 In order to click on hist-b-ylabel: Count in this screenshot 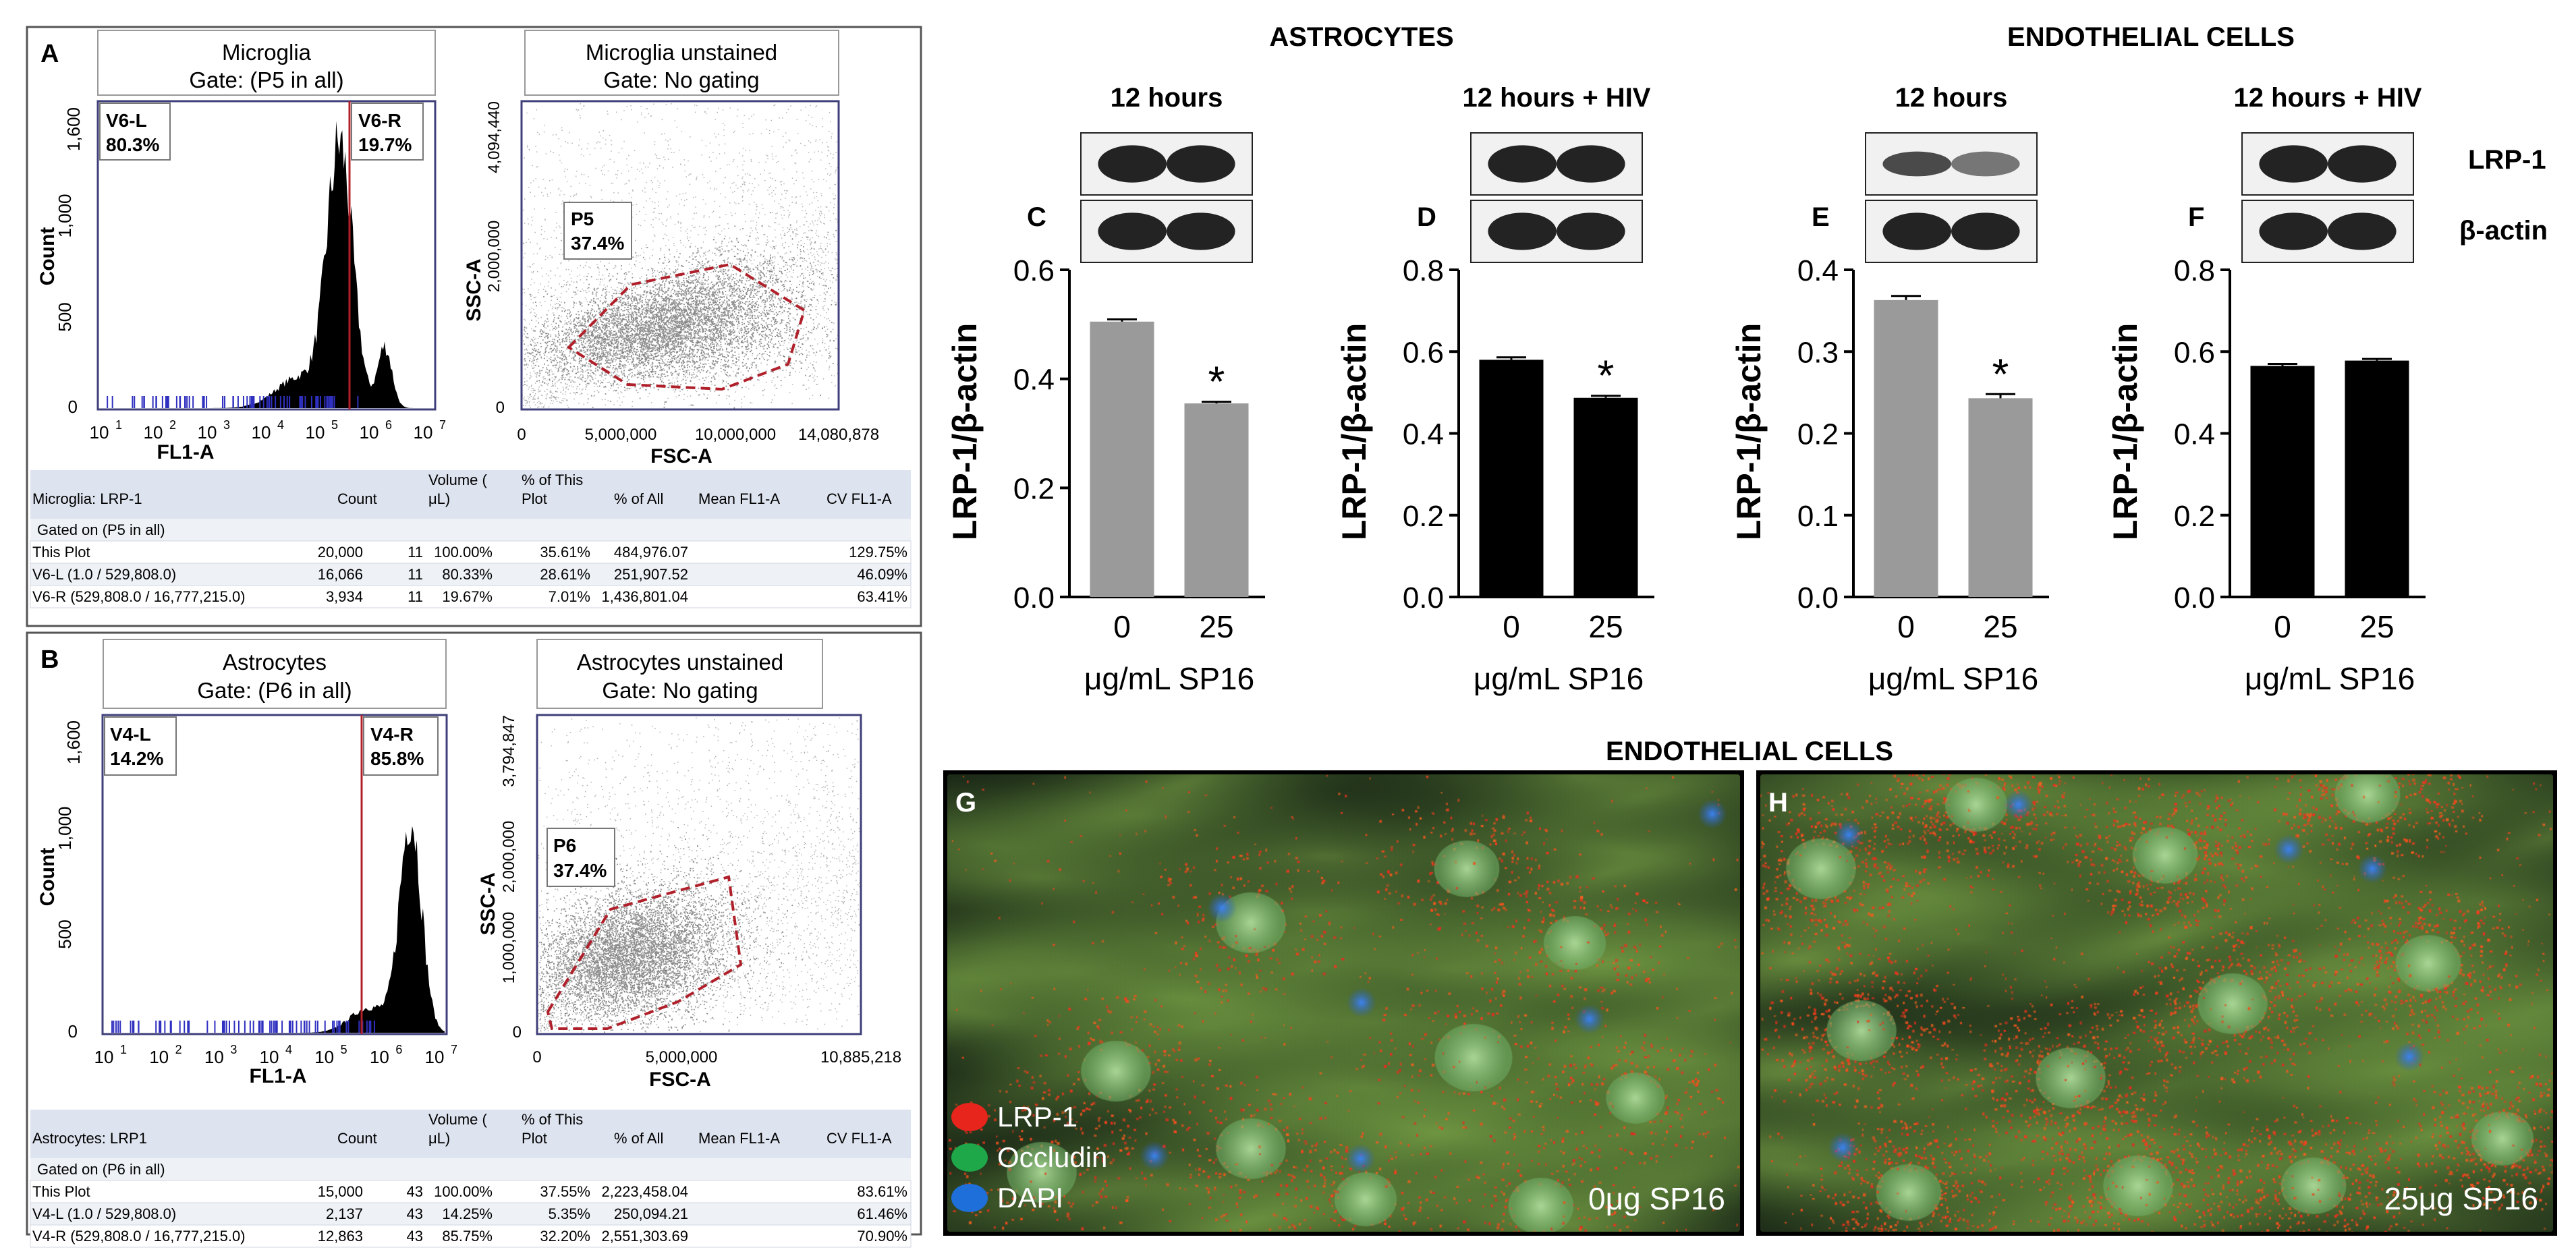, I will do `click(47, 878)`.